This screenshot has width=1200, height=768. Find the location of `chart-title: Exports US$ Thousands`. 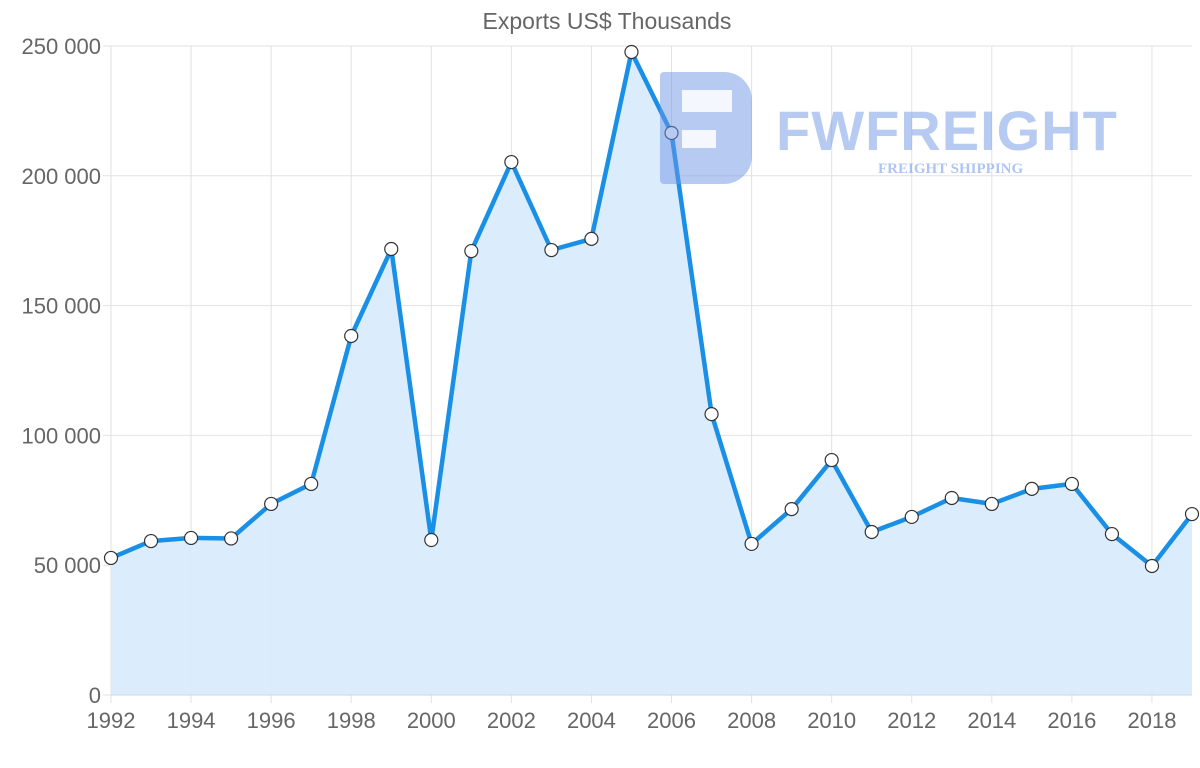

chart-title: Exports US$ Thousands is located at coordinates (607, 21).